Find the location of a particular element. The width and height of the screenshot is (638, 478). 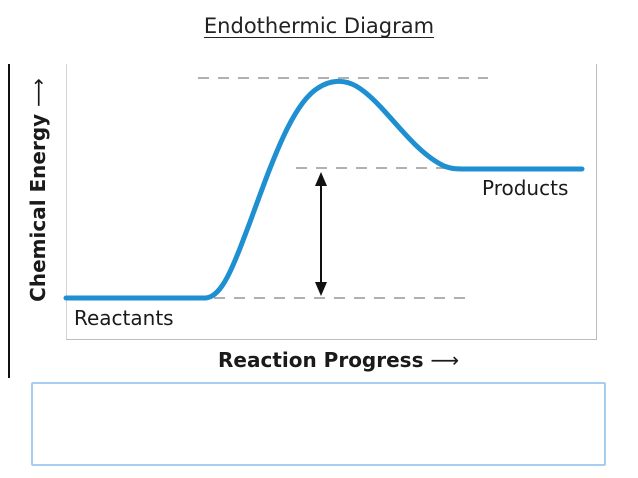

y-axis-label-text: Chemical Energy is located at coordinates (38, 207).